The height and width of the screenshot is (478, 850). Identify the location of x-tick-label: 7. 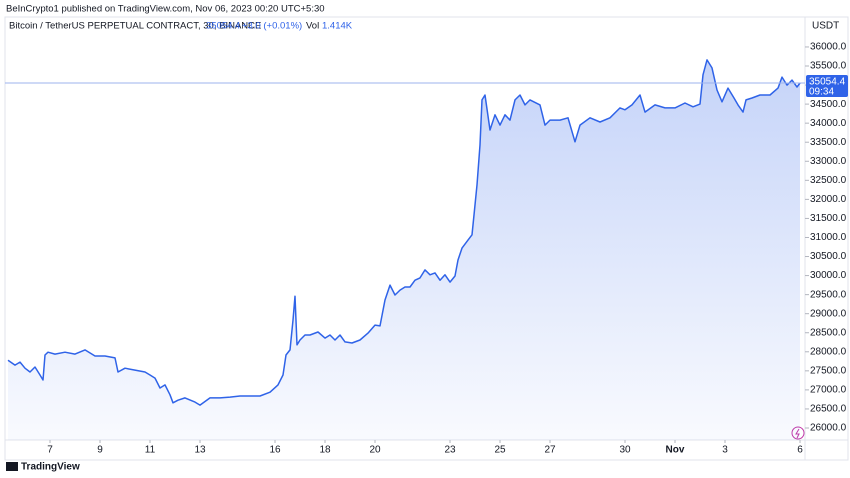
(50, 450).